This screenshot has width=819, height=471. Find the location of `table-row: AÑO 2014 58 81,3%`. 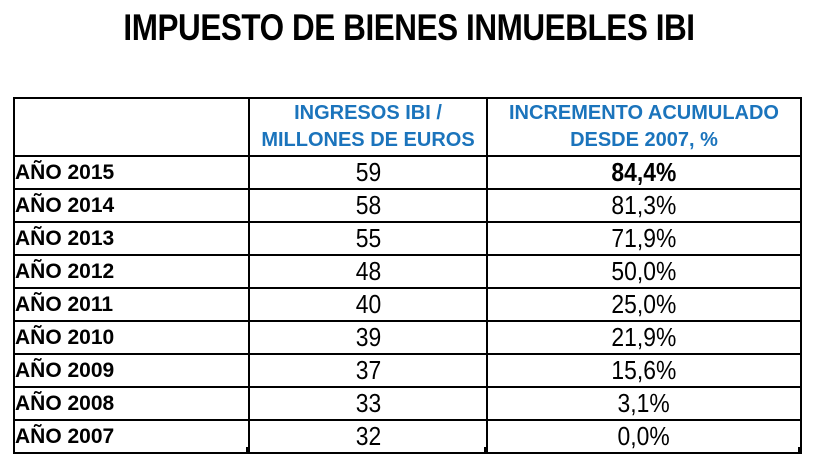

table-row: AÑO 2014 58 81,3% is located at coordinates (407, 205).